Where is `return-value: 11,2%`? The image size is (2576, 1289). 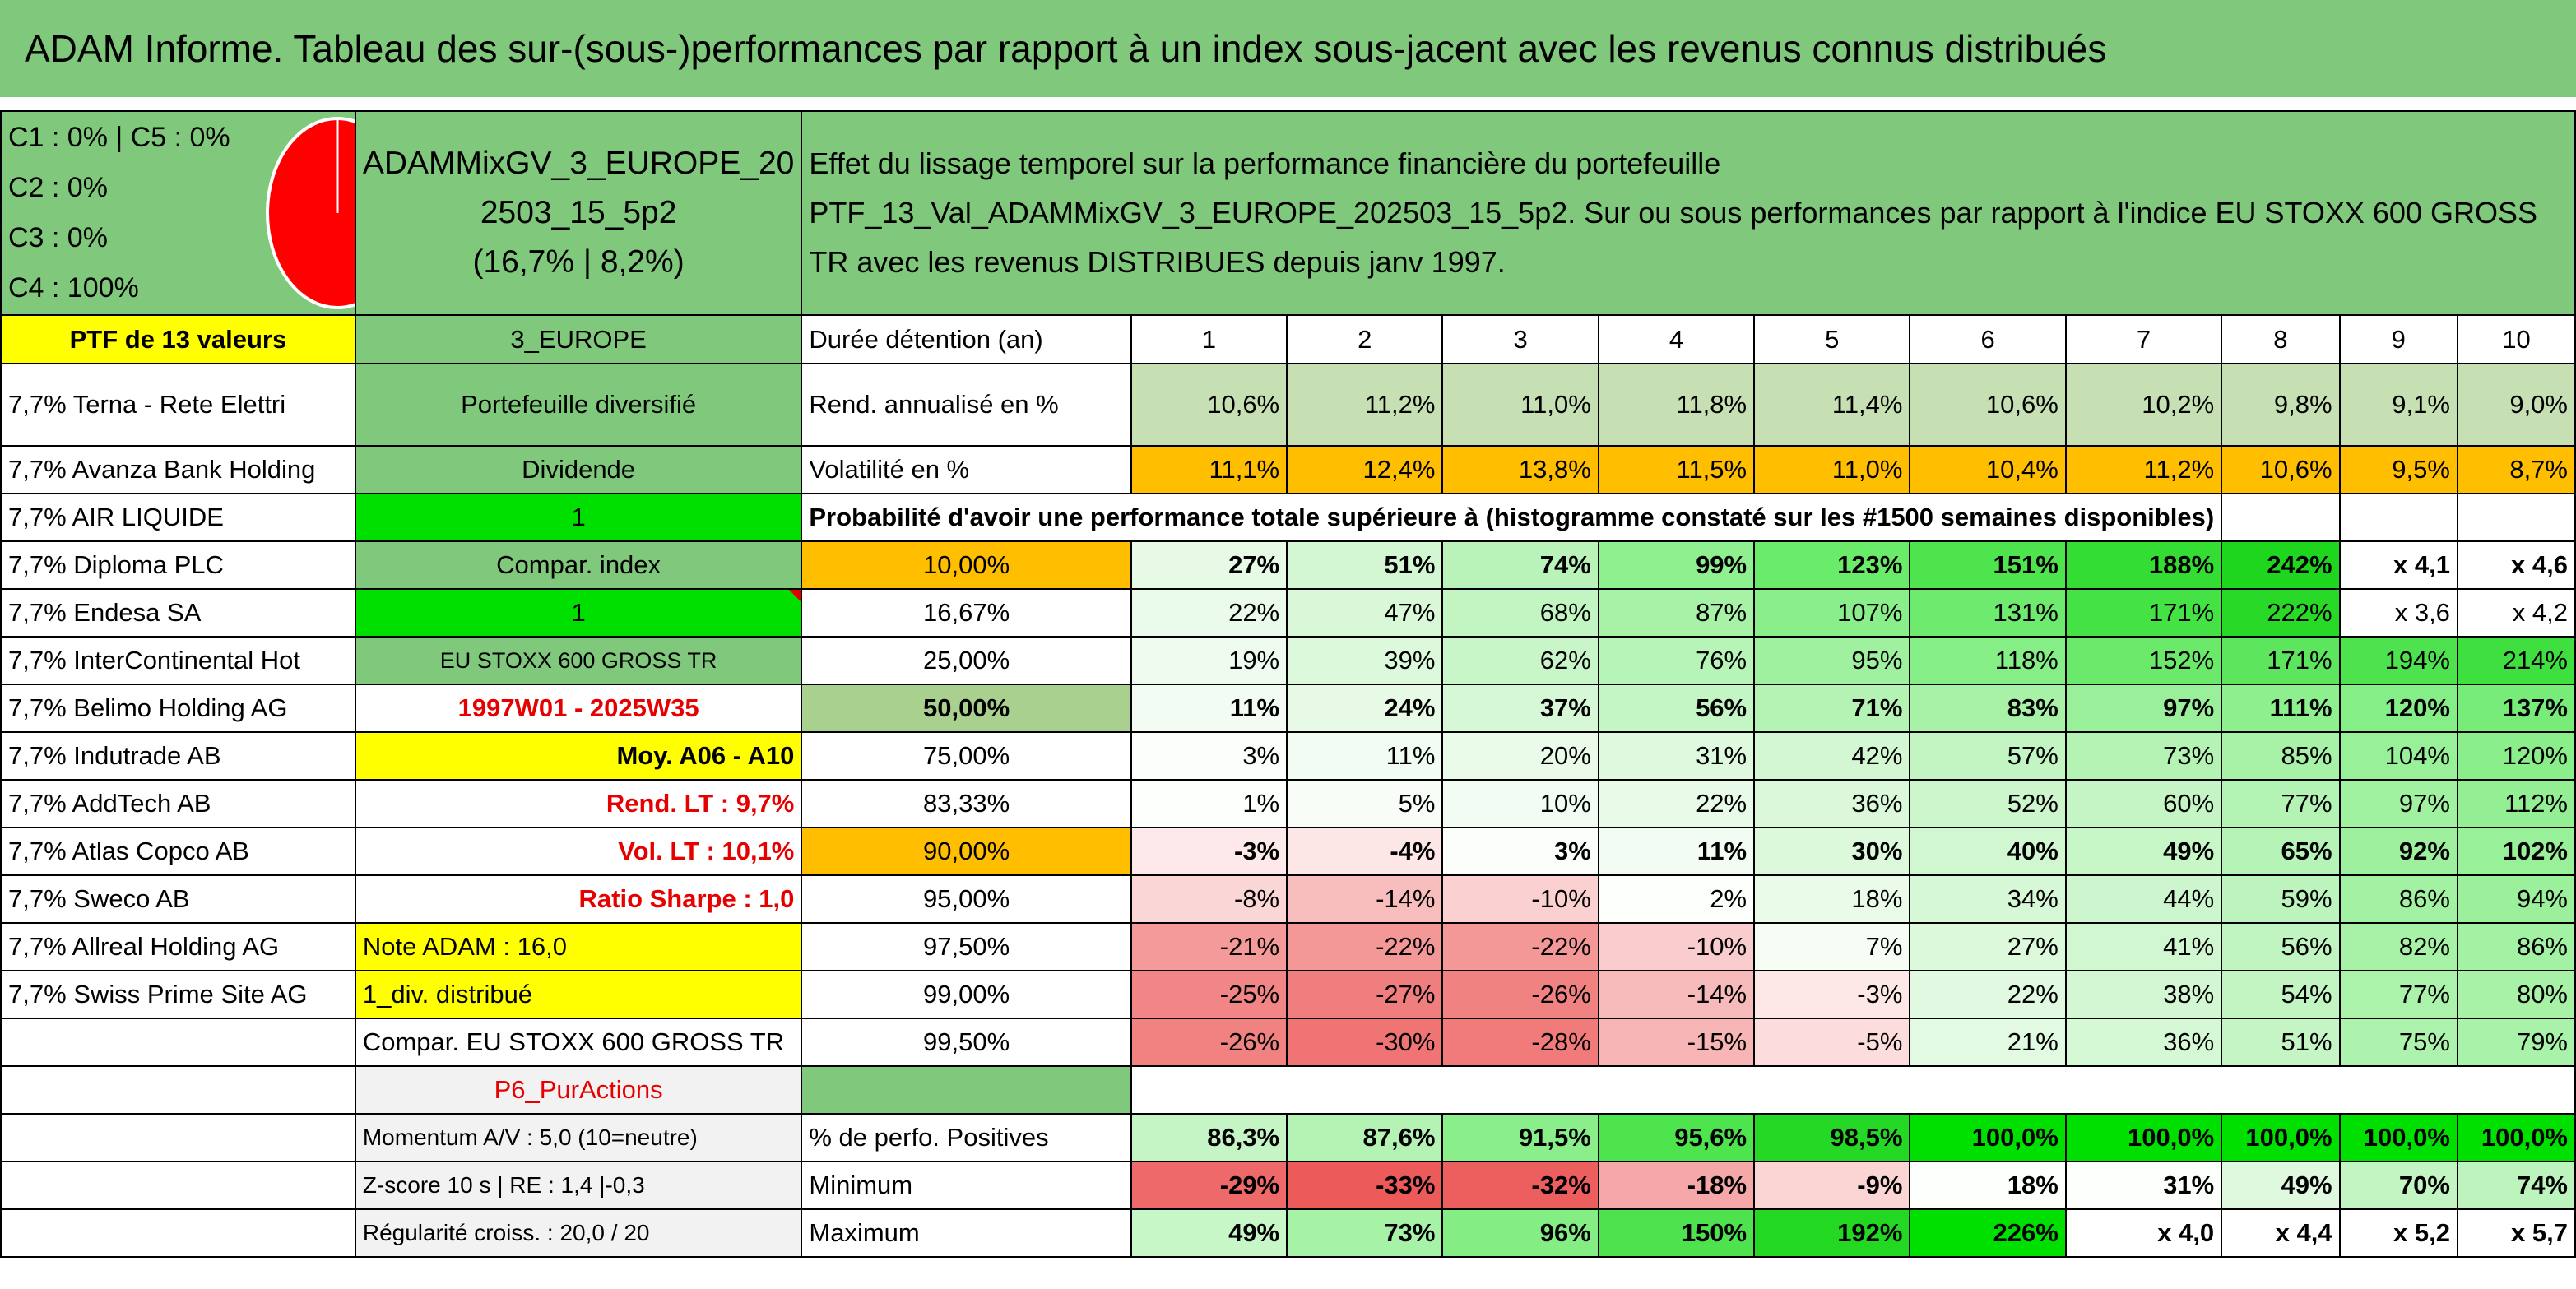 return-value: 11,2% is located at coordinates (1365, 405).